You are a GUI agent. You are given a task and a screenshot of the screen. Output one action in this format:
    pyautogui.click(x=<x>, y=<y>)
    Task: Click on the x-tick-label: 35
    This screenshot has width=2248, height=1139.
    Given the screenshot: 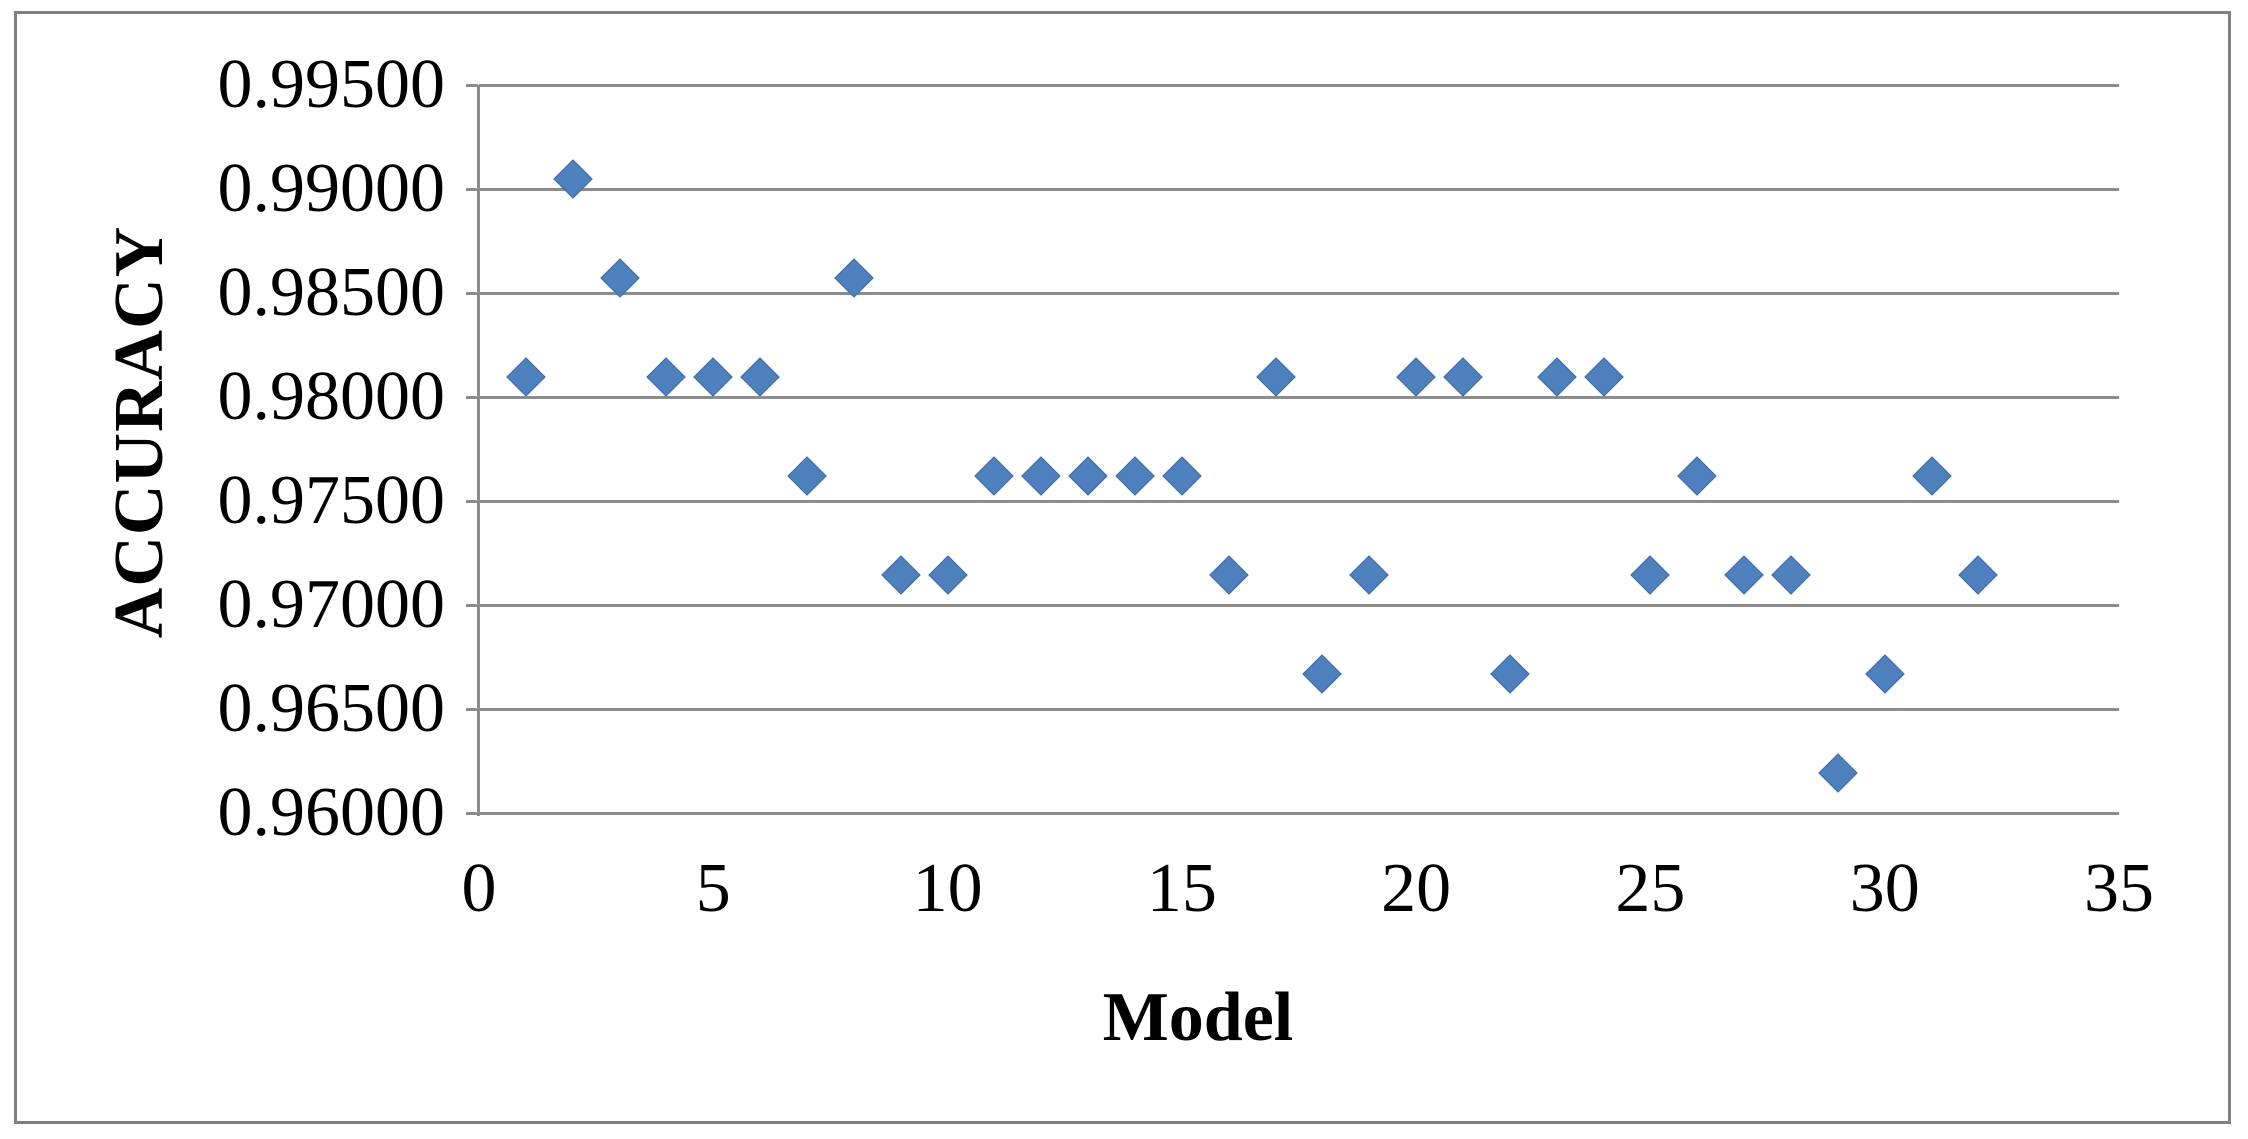 What is the action you would take?
    pyautogui.click(x=2119, y=888)
    